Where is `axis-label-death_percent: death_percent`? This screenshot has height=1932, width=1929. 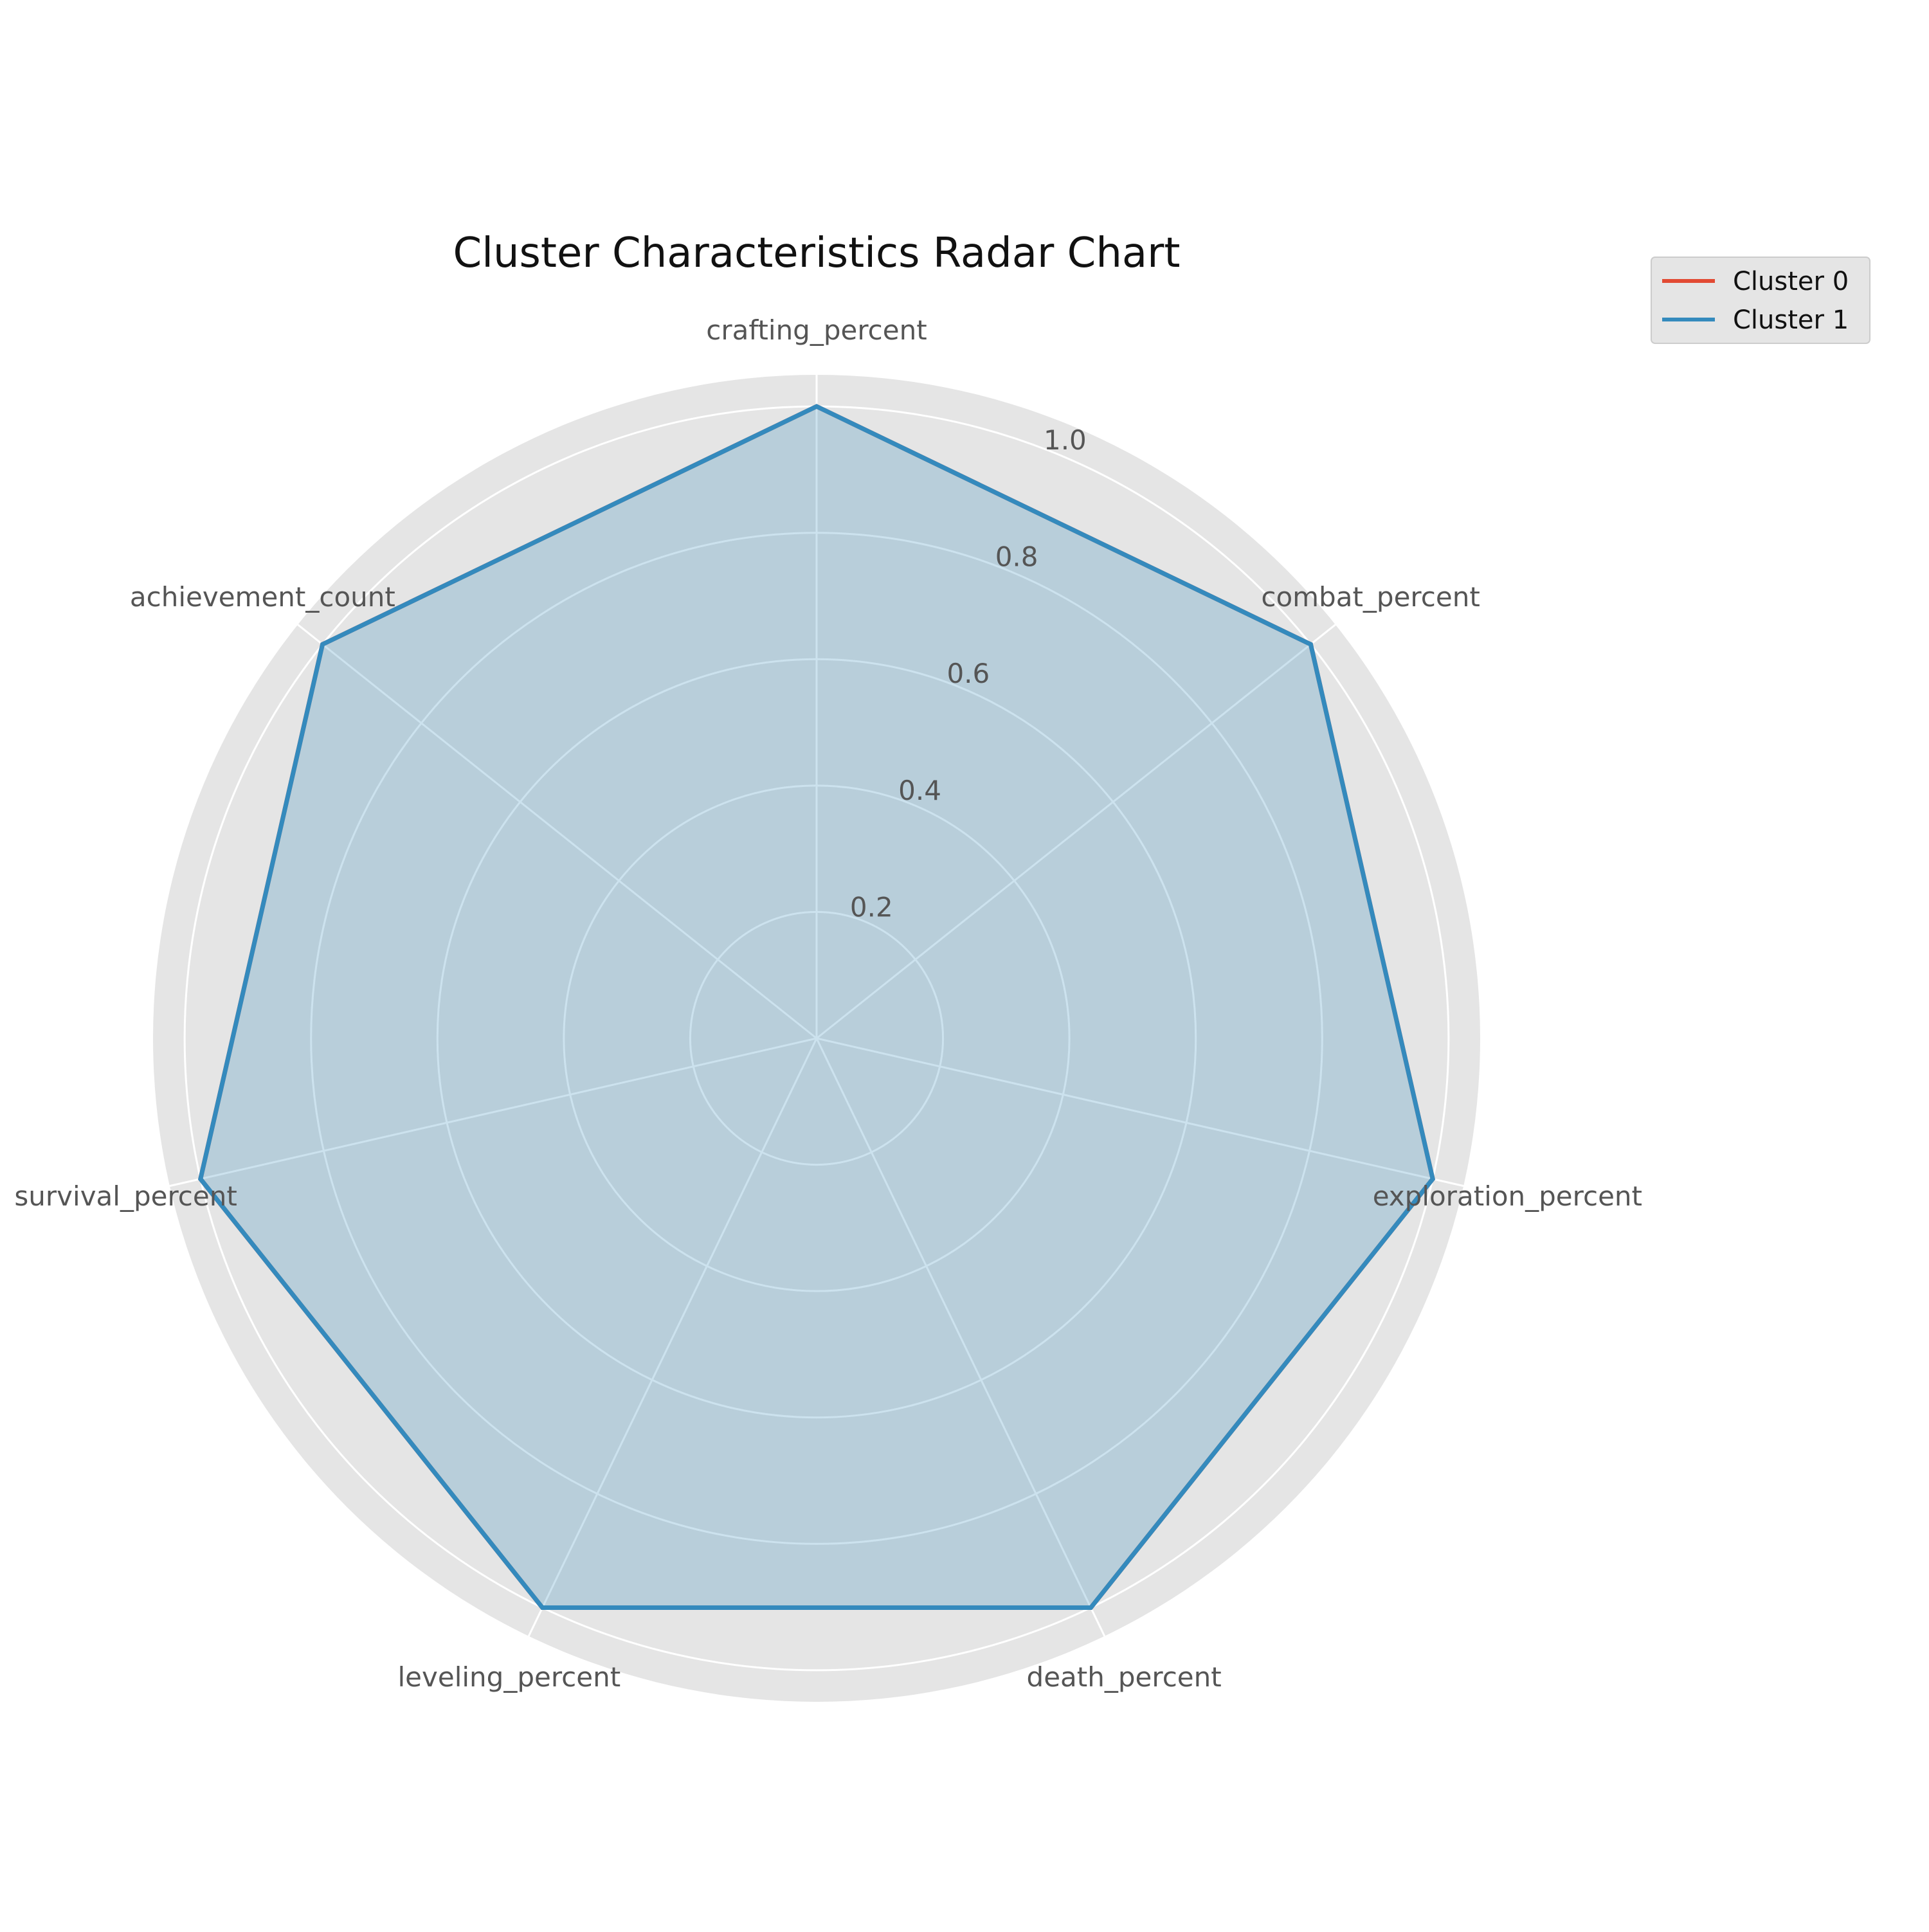
axis-label-death_percent: death_percent is located at coordinates (1124, 1677).